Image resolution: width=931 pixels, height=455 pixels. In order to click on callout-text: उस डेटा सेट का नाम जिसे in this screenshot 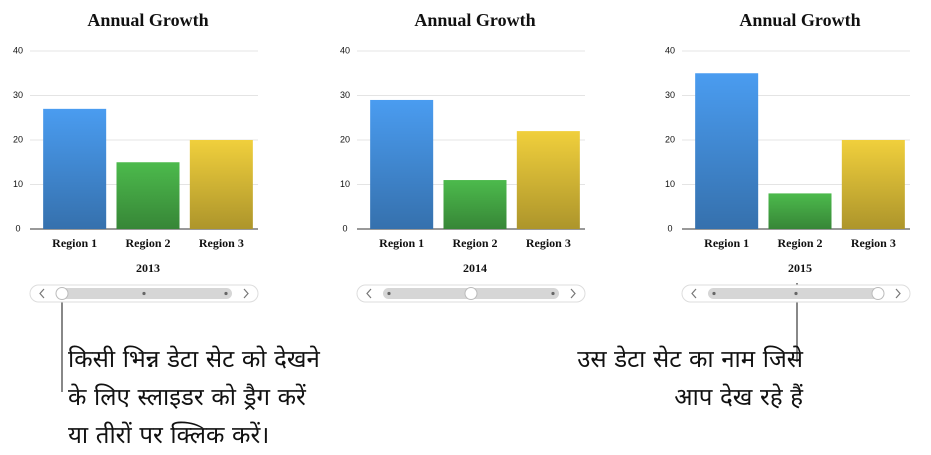, I will do `click(690, 359)`.